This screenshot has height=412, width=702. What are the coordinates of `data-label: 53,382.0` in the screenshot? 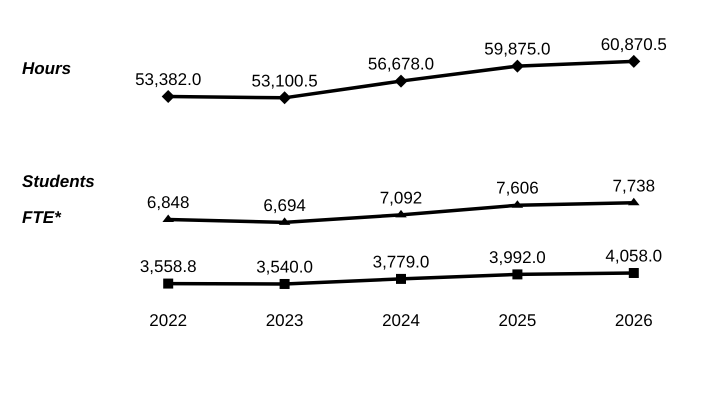 It's located at (168, 79).